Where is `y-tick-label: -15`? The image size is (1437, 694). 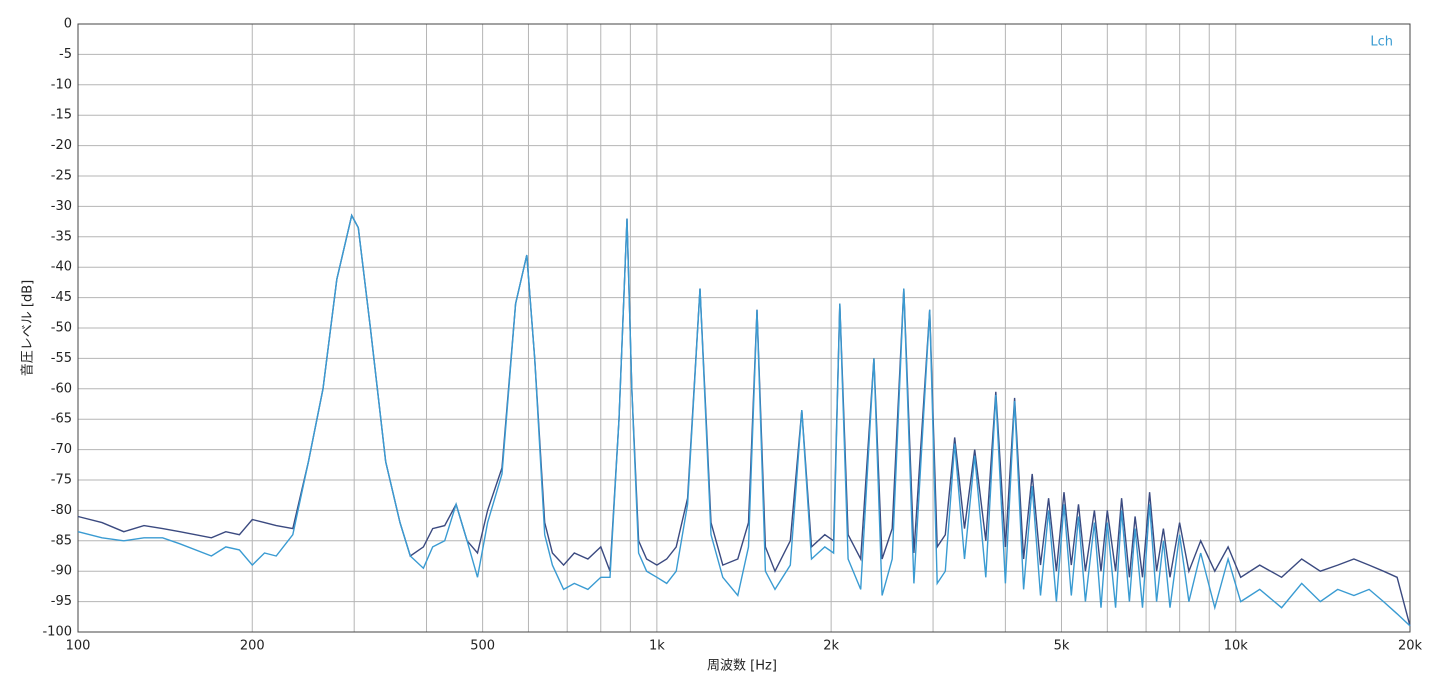
y-tick-label: -15 is located at coordinates (61, 115).